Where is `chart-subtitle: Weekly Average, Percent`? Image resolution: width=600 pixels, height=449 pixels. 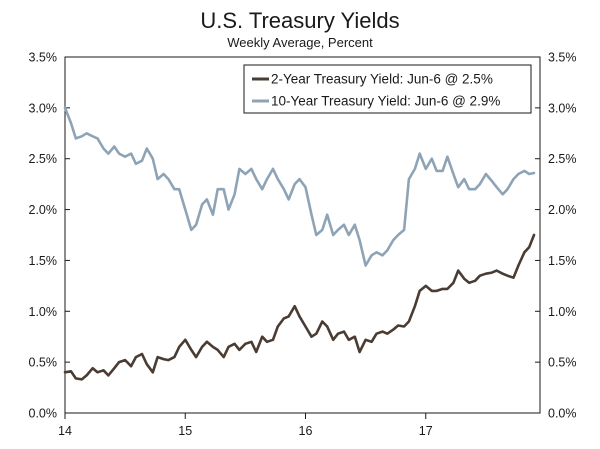 chart-subtitle: Weekly Average, Percent is located at coordinates (300, 42).